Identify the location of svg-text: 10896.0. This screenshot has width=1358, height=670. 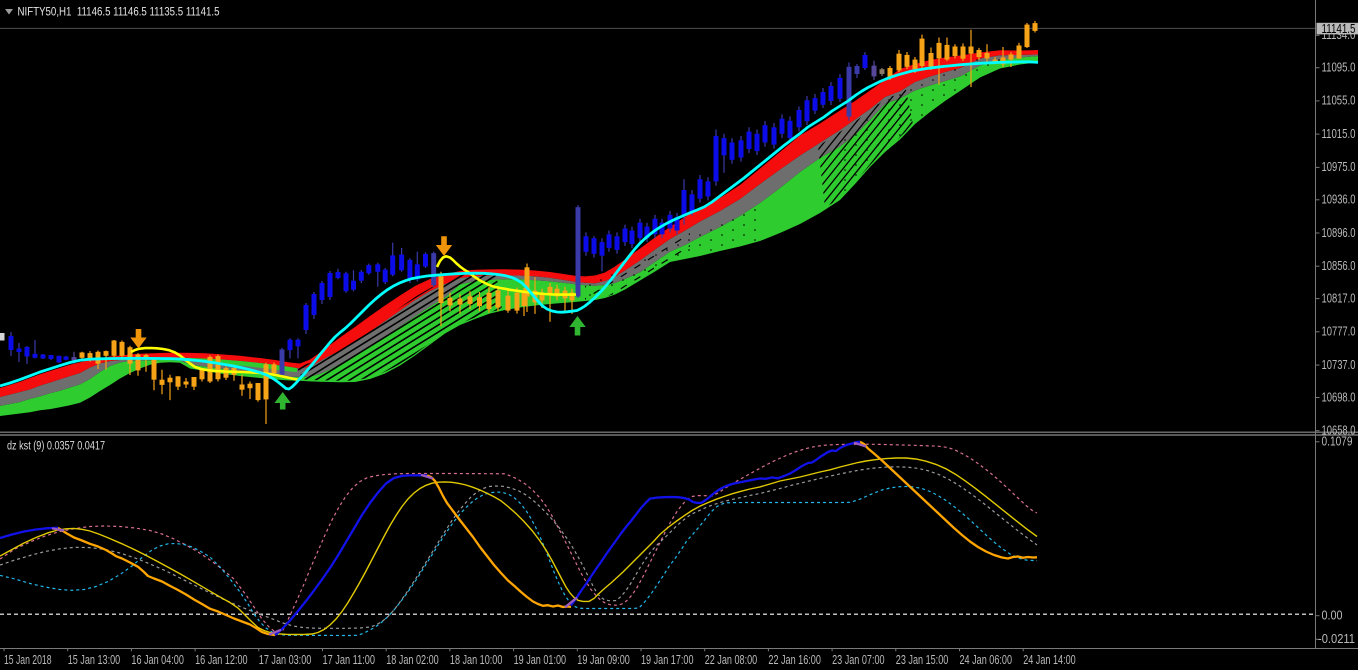
(1339, 233).